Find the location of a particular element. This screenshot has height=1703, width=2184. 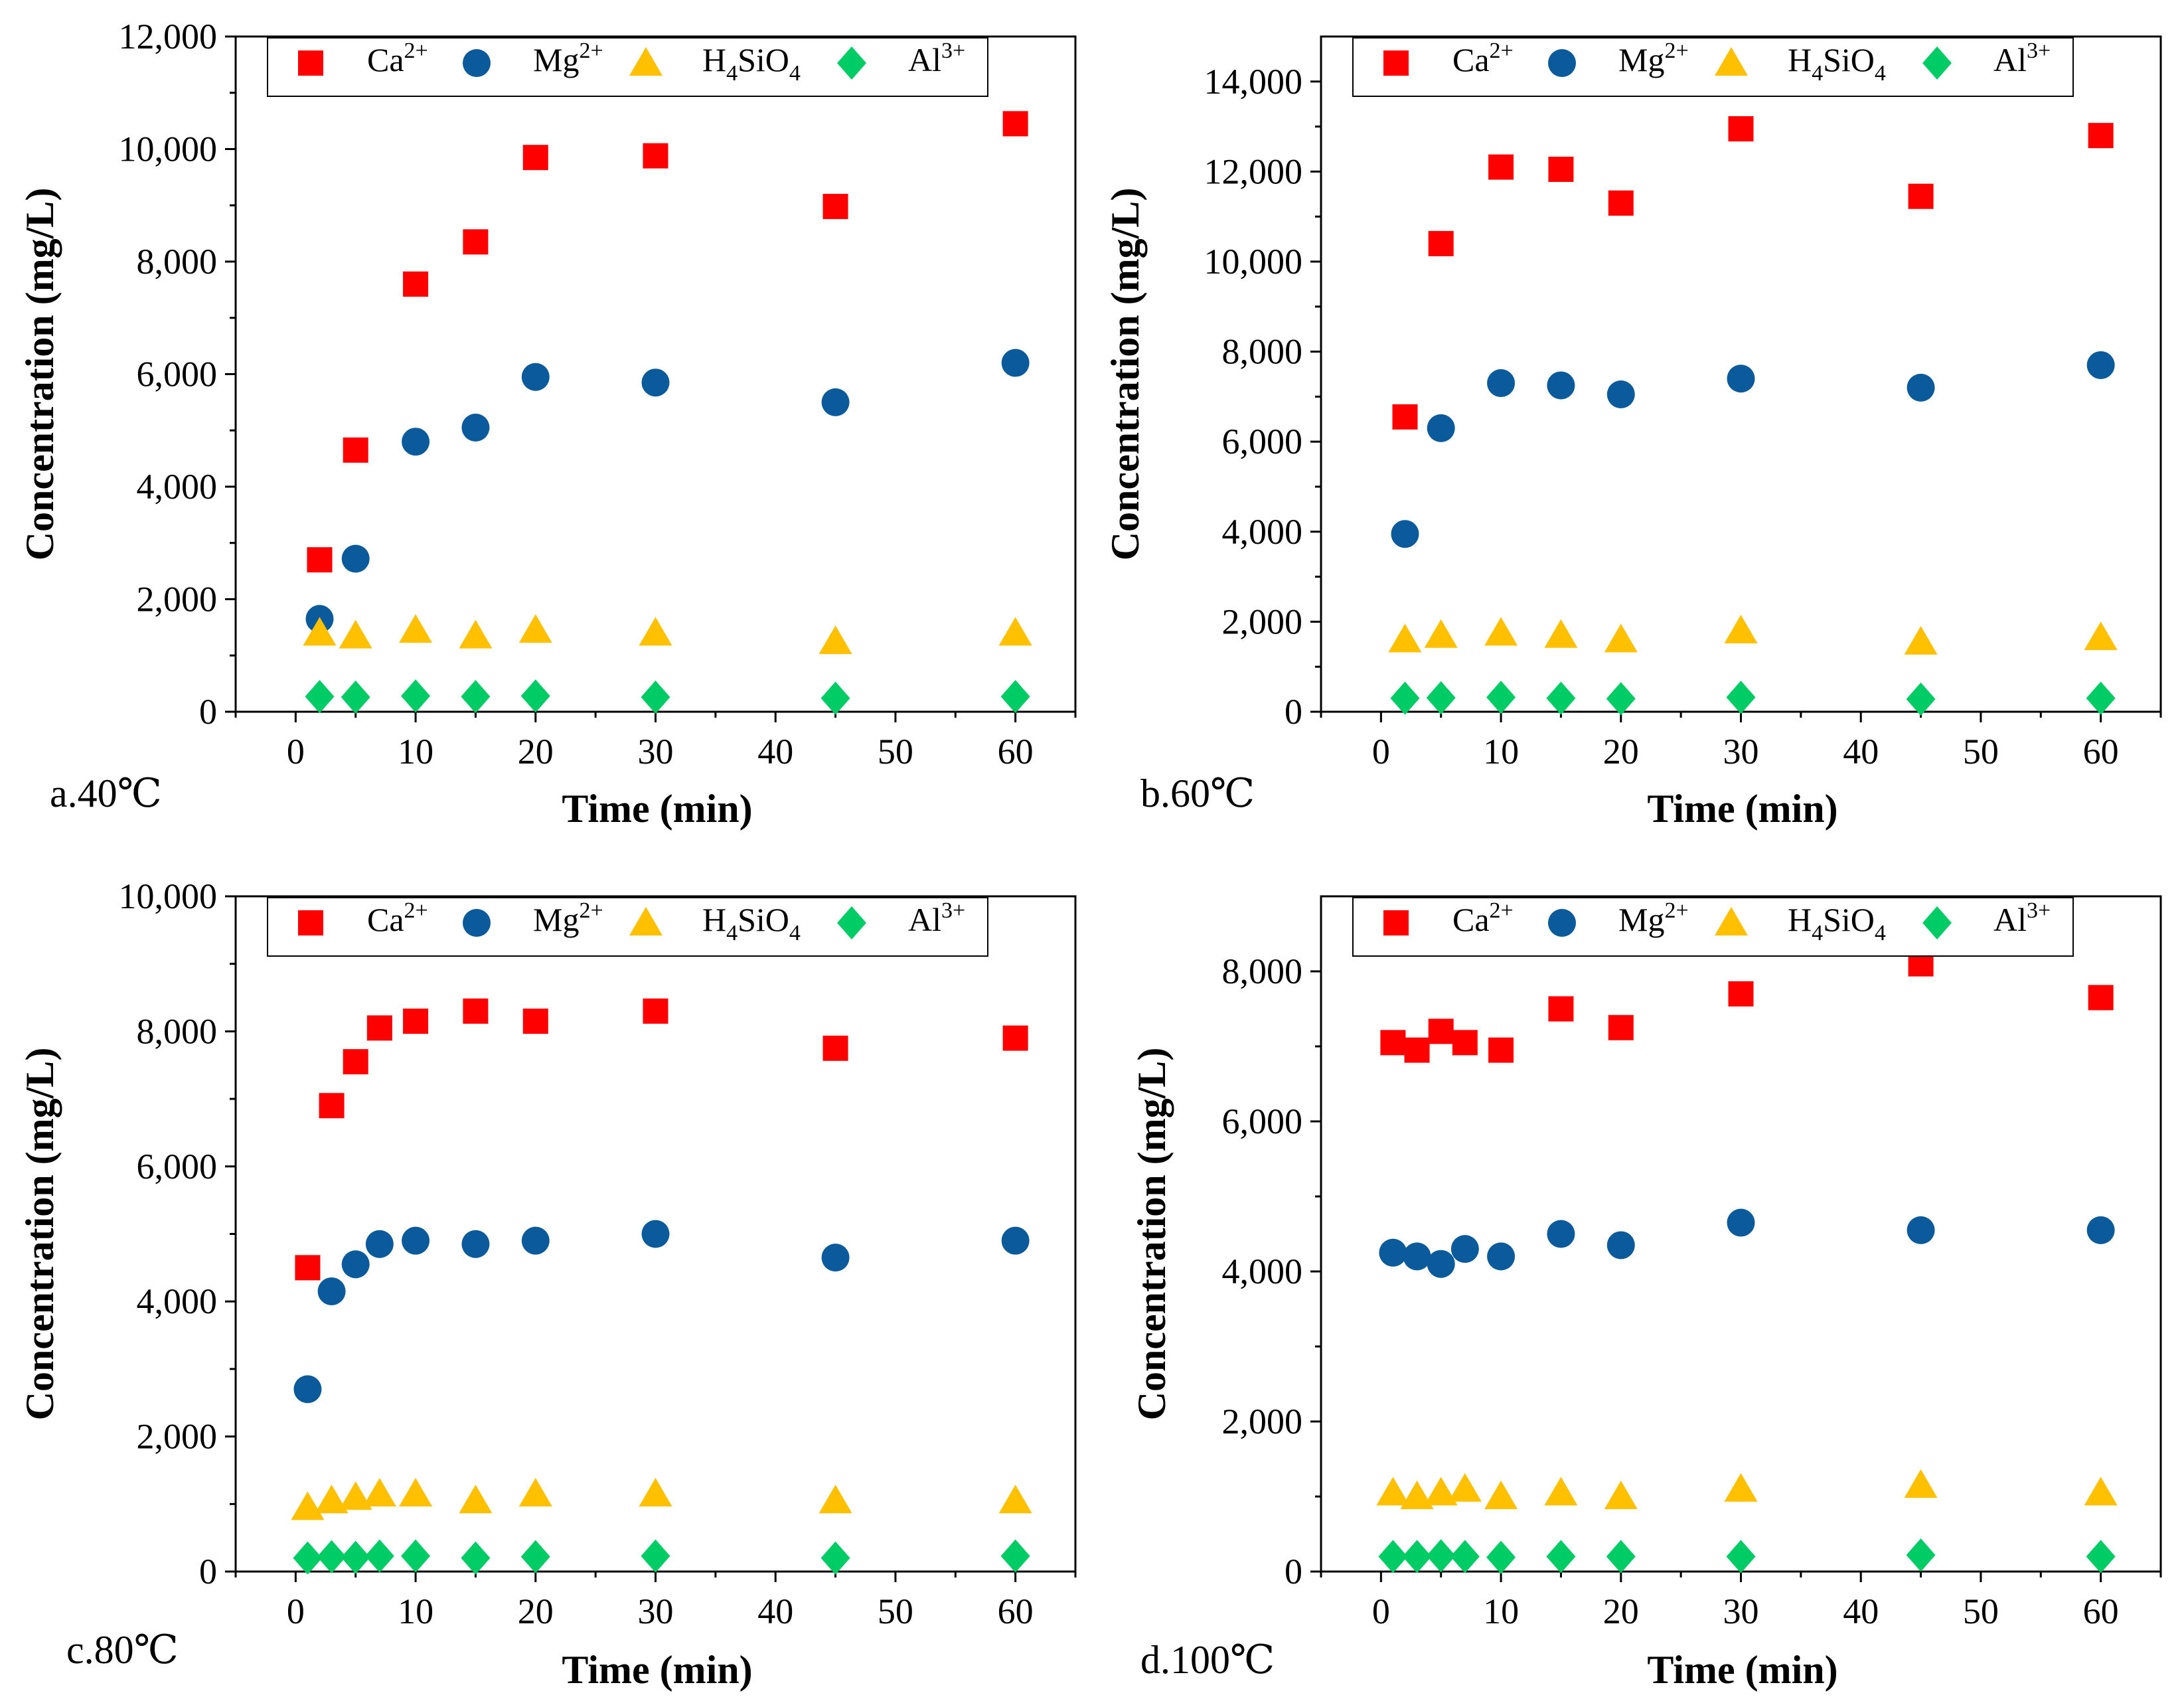

x-tick-label: 50 is located at coordinates (1981, 751).